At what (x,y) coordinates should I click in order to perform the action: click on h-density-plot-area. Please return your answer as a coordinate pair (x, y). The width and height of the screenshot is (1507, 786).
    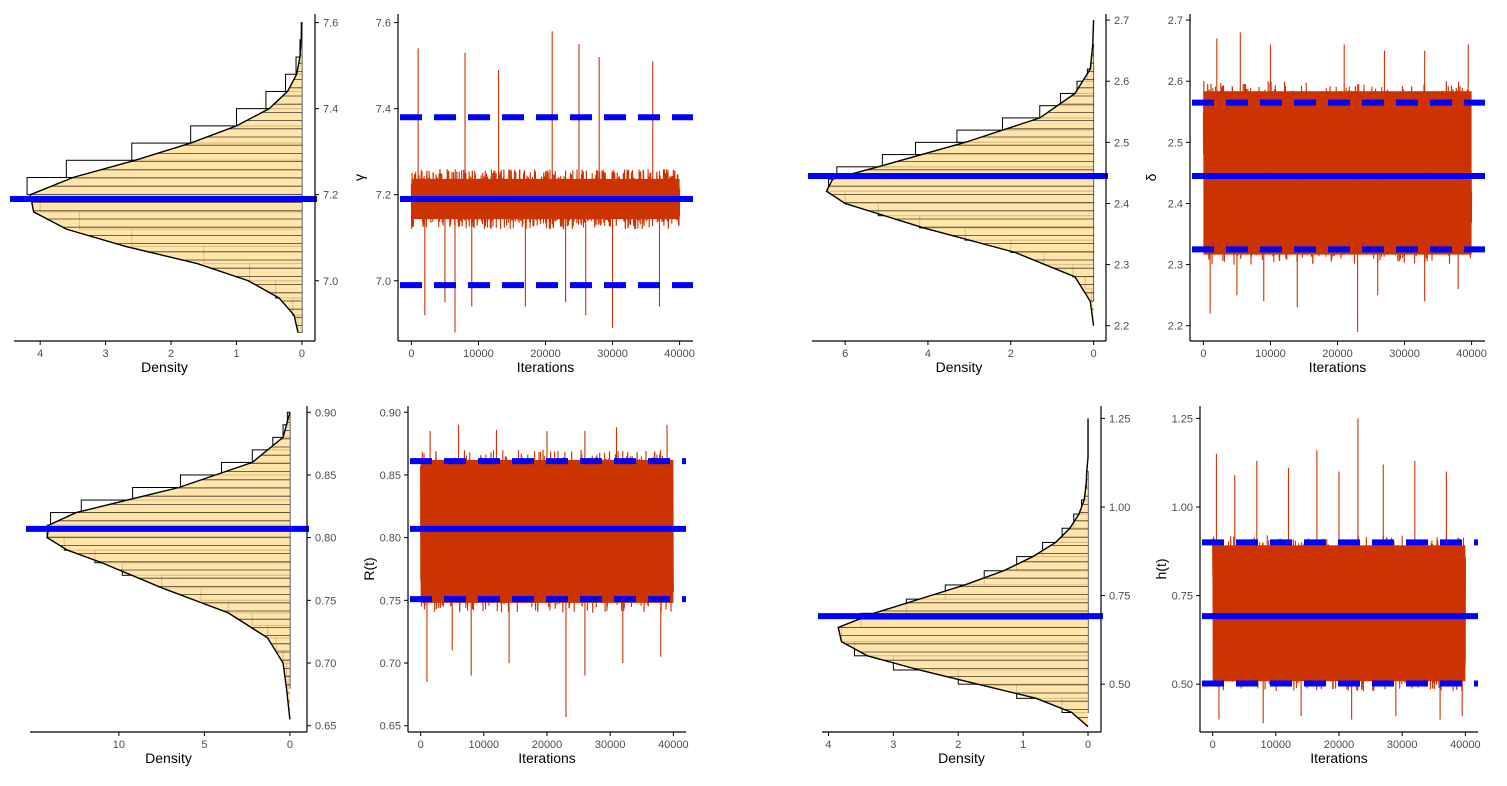
    Looking at the image, I should click on (963, 573).